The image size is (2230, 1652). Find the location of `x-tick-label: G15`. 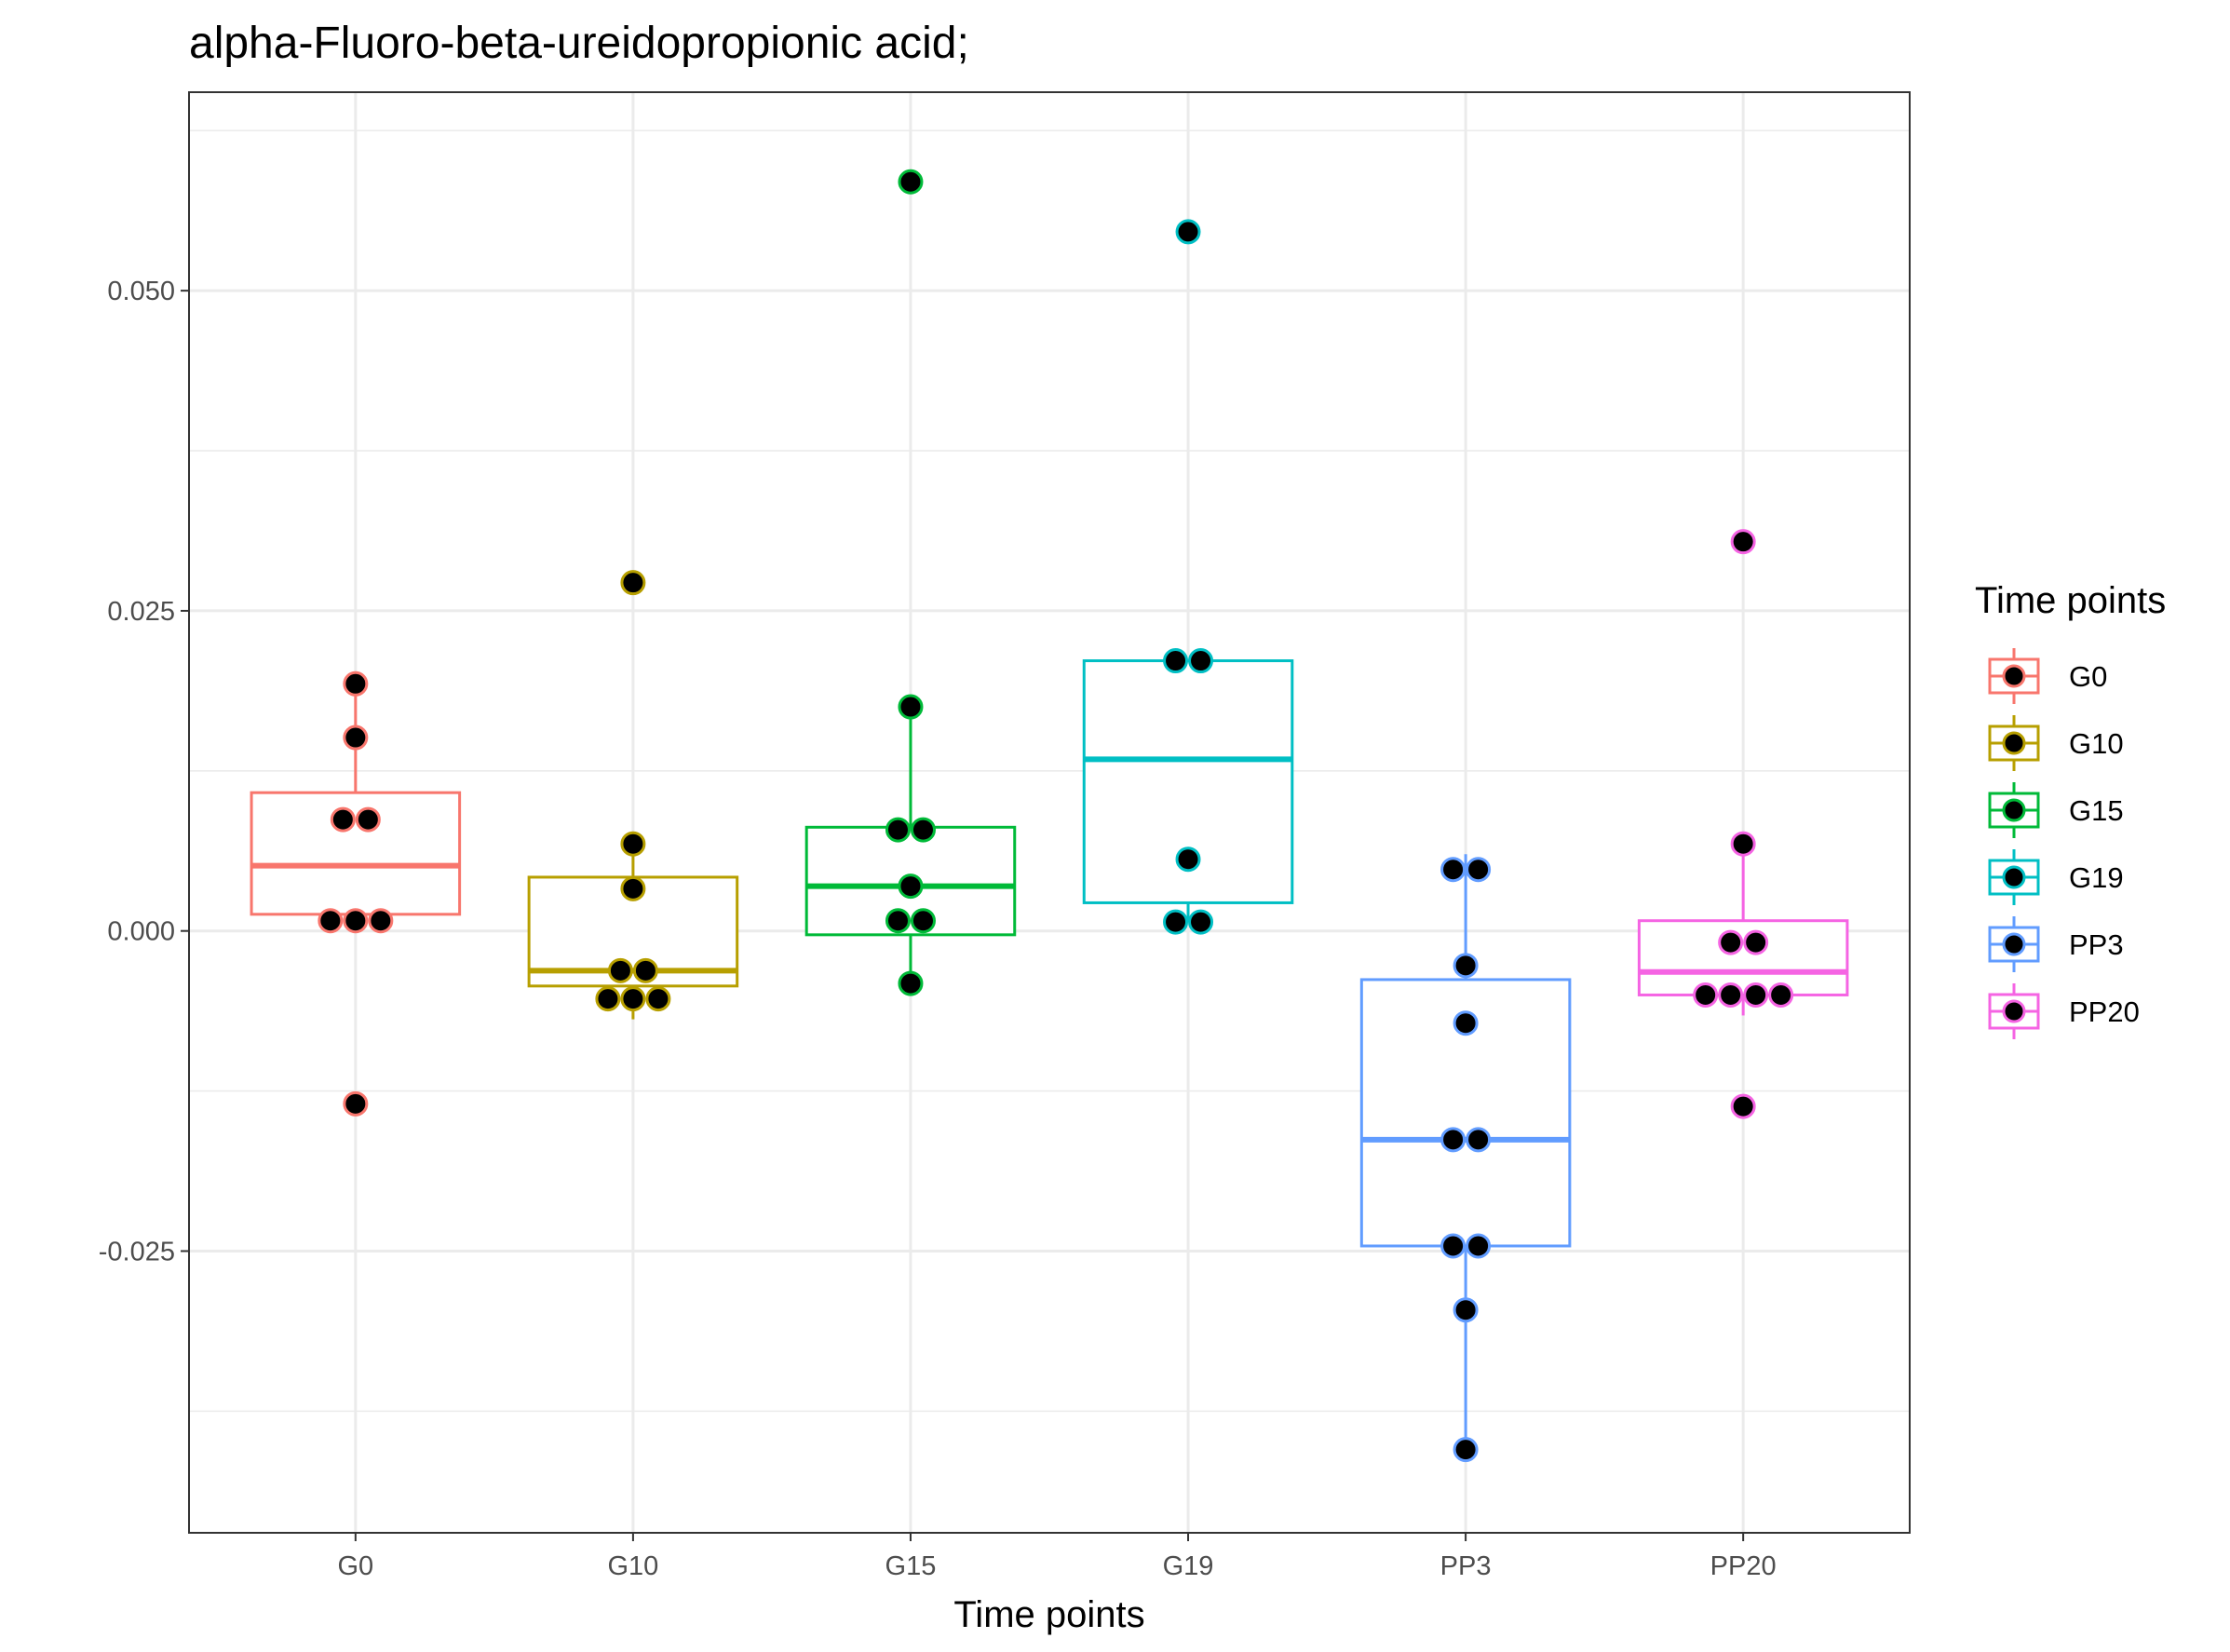

x-tick-label: G15 is located at coordinates (911, 1566).